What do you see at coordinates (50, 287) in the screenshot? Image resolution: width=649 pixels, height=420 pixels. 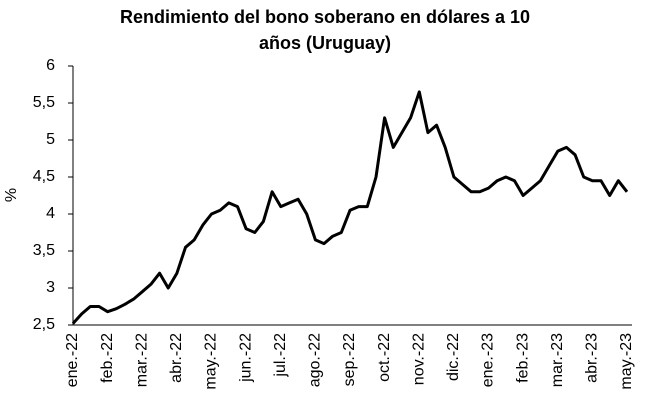 I see `y-tick-label: 3` at bounding box center [50, 287].